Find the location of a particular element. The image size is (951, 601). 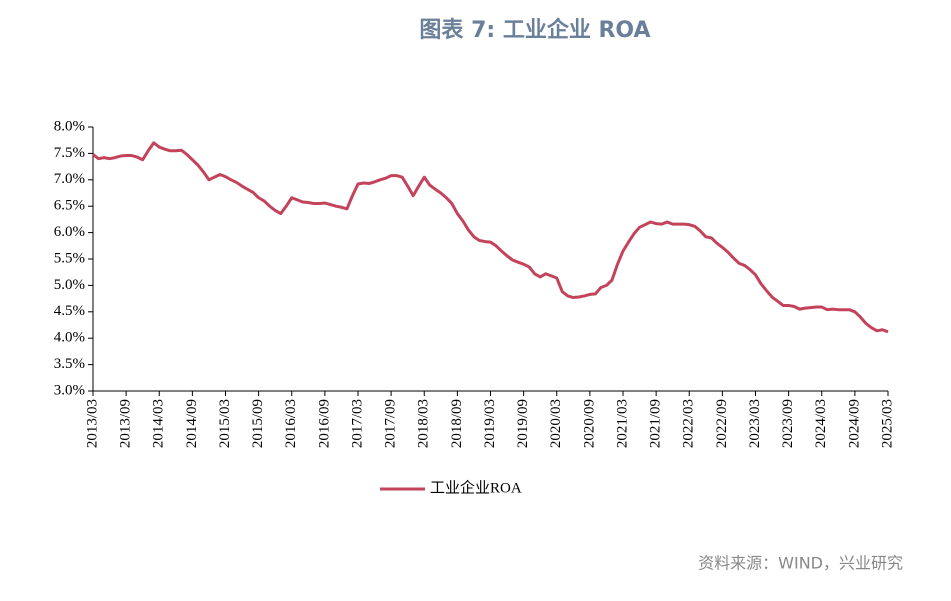

x-tick-label: 2014/03 is located at coordinates (159, 423).